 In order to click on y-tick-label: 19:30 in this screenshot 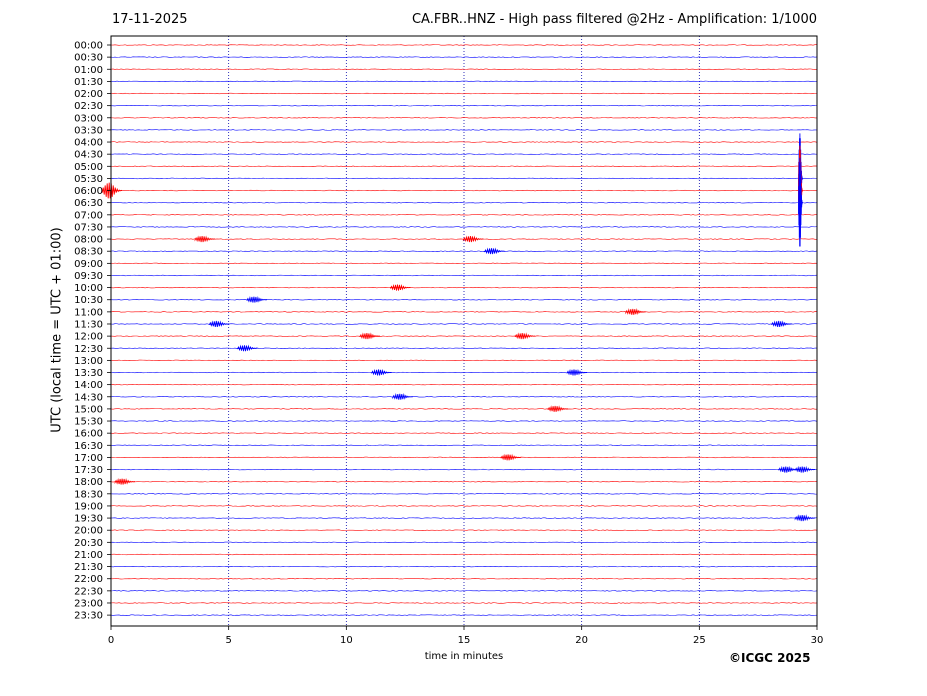, I will do `click(88, 519)`.